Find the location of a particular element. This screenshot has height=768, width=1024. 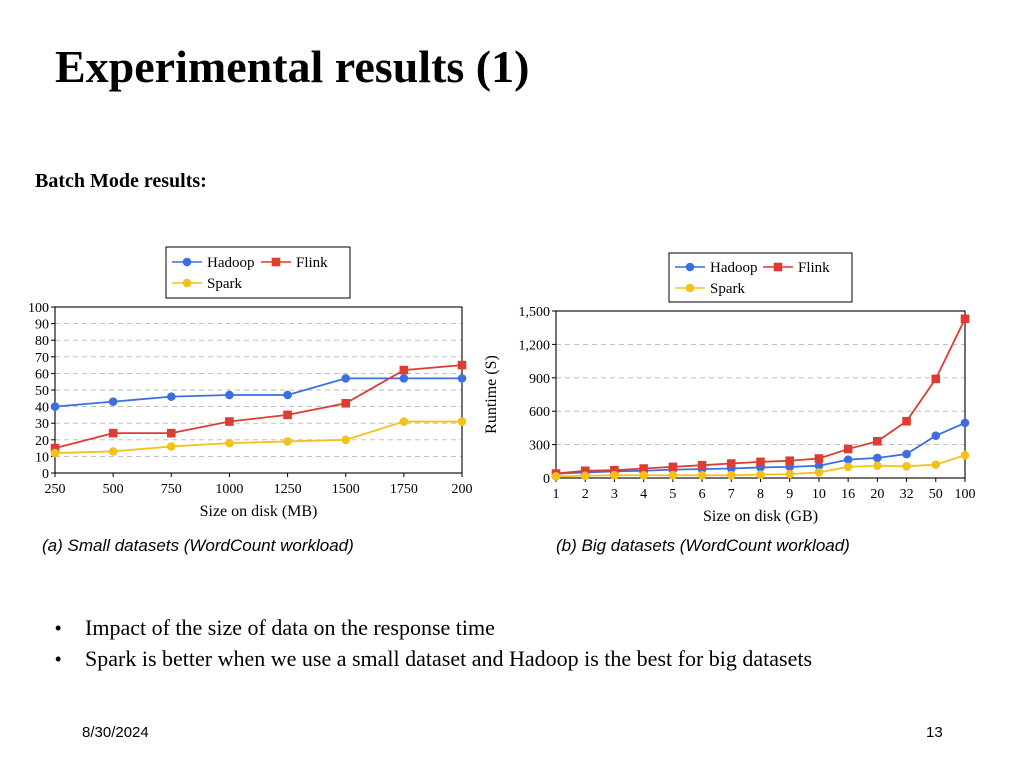

x-tick-label: 32 is located at coordinates (907, 494).